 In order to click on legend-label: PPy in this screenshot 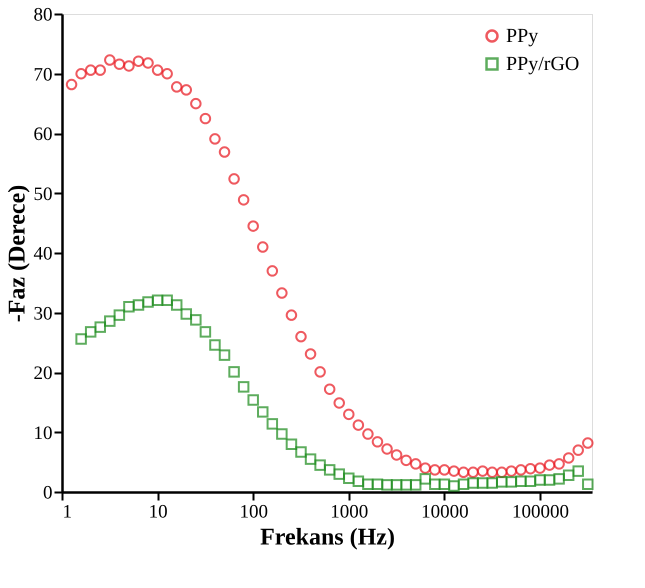, I will do `click(522, 36)`.